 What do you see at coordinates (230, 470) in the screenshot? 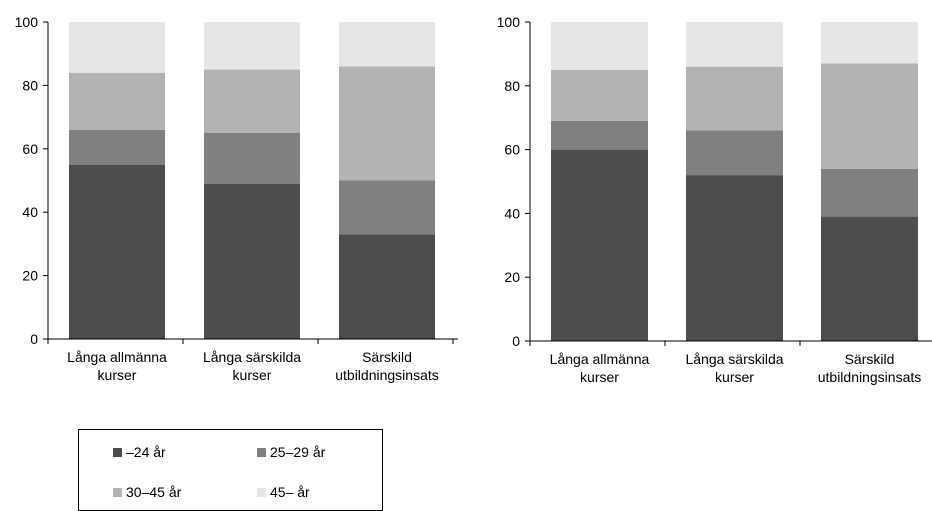
I see `legend: –24 år 25–29 år 30–45 år 45– år` at bounding box center [230, 470].